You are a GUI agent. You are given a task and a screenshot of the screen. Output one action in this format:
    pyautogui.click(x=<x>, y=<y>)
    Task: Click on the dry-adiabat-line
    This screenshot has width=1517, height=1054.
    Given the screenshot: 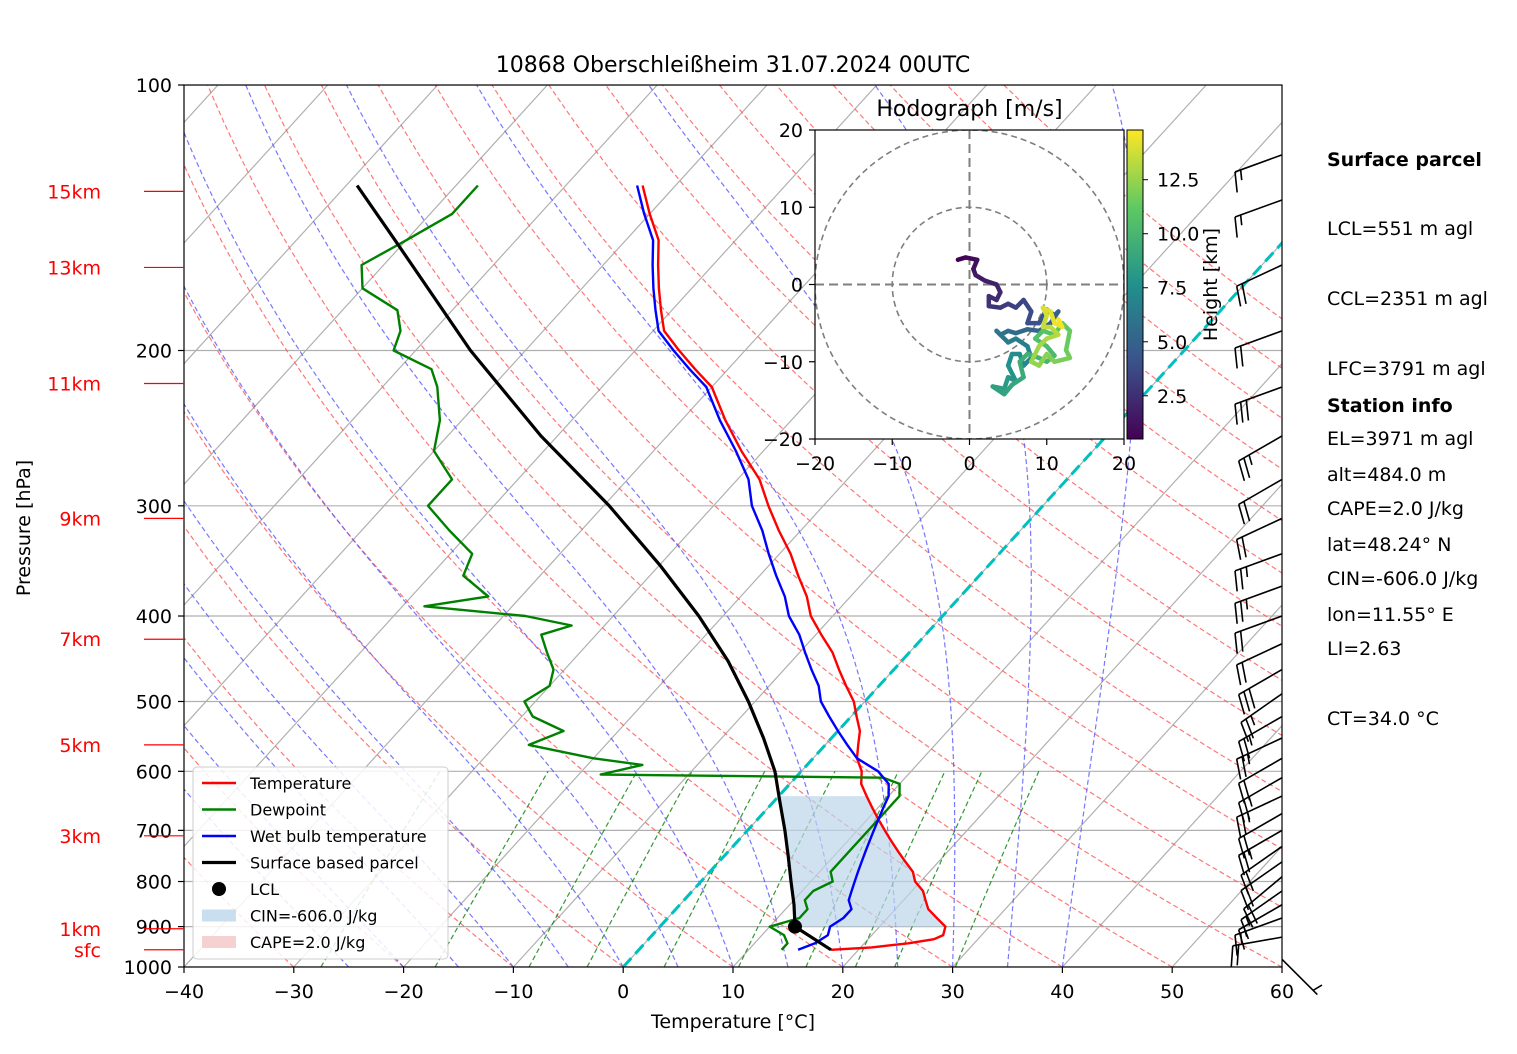 What is the action you would take?
    pyautogui.click(x=404, y=746)
    